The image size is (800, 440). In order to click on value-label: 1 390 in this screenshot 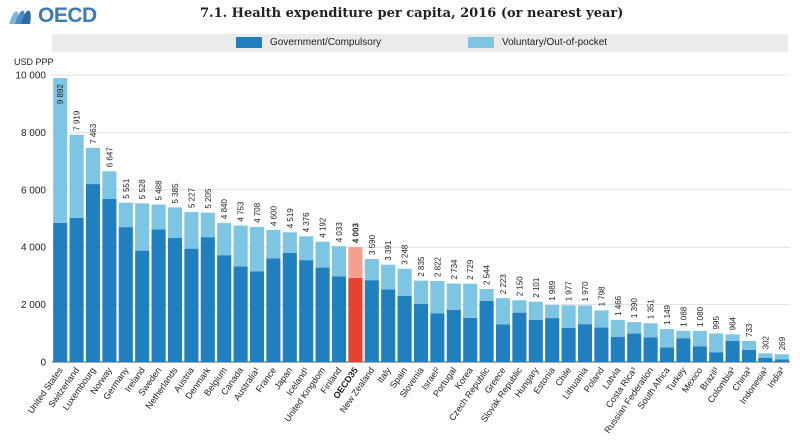, I will do `click(634, 308)`.